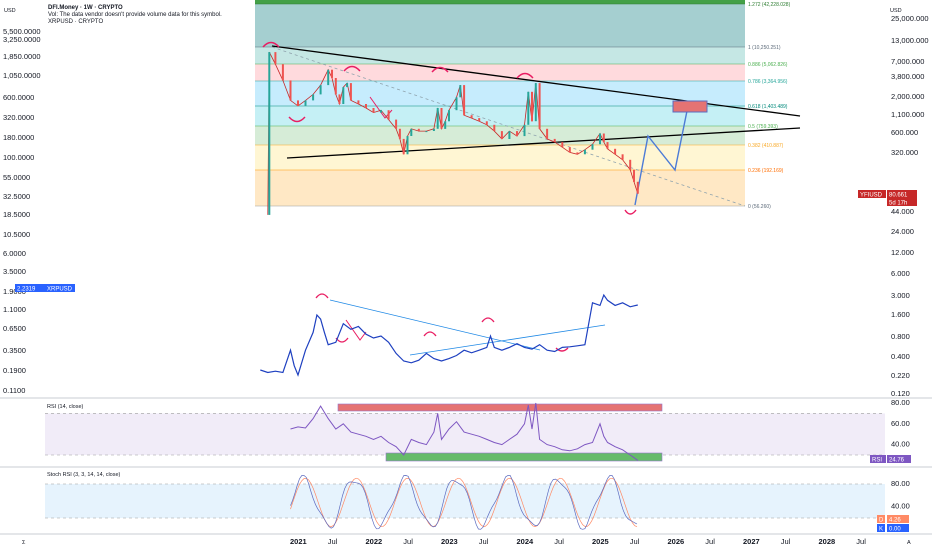 Image resolution: width=932 pixels, height=550 pixels. What do you see at coordinates (768, 107) in the screenshot?
I see `fib-level-label: 0.618 (1,403.489)` at bounding box center [768, 107].